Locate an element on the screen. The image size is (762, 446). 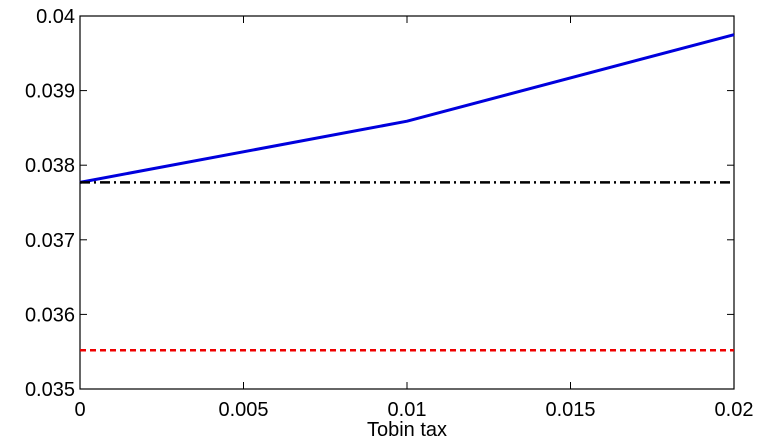
x-tick-label: 0.01 is located at coordinates (407, 410).